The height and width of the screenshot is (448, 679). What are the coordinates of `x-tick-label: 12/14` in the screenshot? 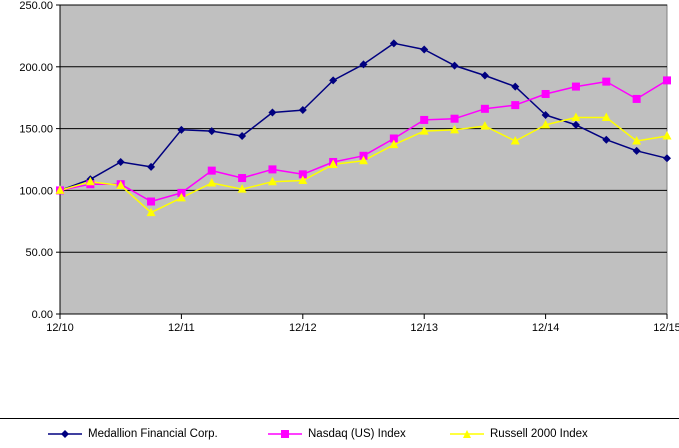 It's located at (546, 328).